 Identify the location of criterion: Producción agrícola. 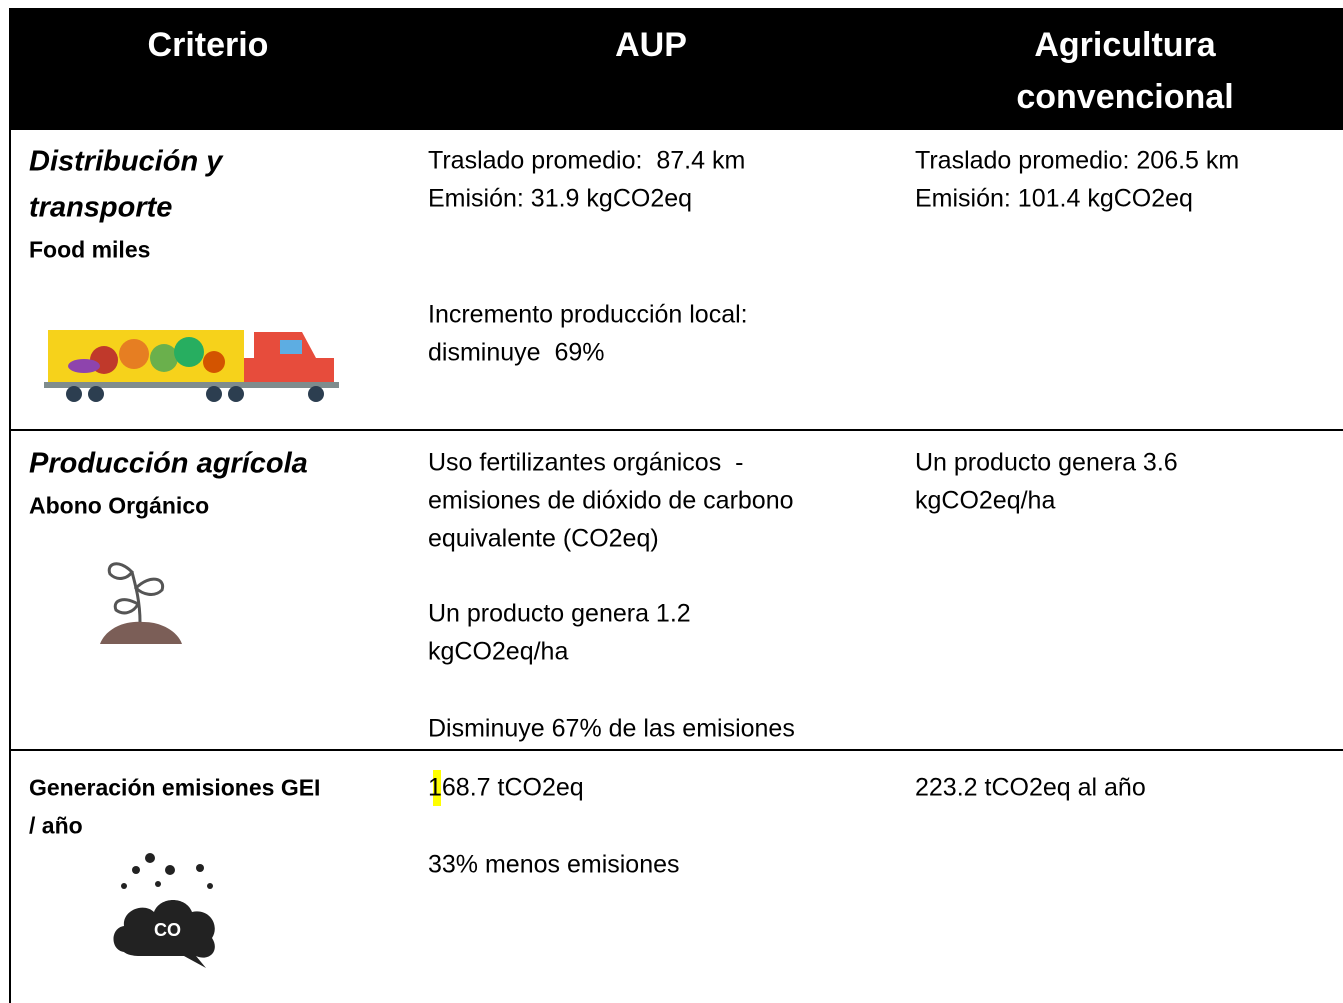
(168, 463).